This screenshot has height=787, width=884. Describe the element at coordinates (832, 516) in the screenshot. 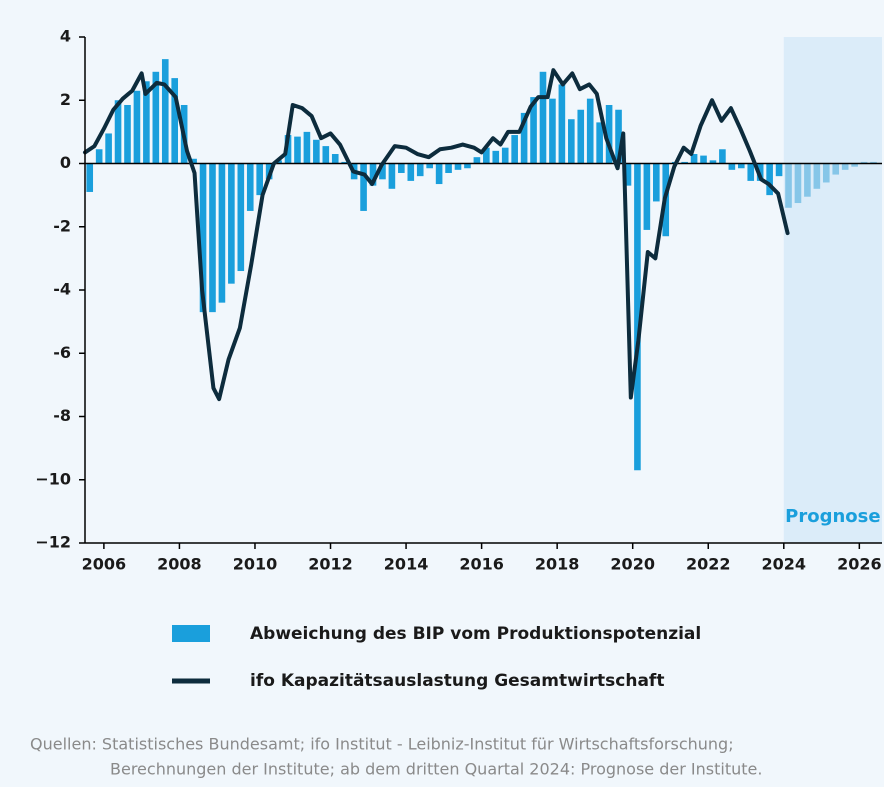

I see `forecast-label: Prognose` at that location.